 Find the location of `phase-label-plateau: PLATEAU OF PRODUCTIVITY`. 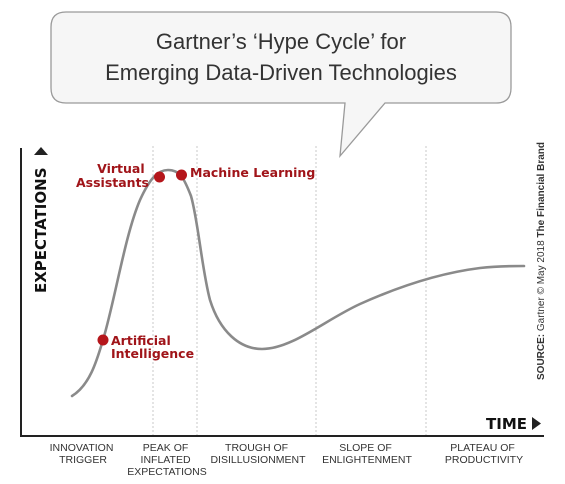

phase-label-plateau: PLATEAU OF PRODUCTIVITY is located at coordinates (484, 454).